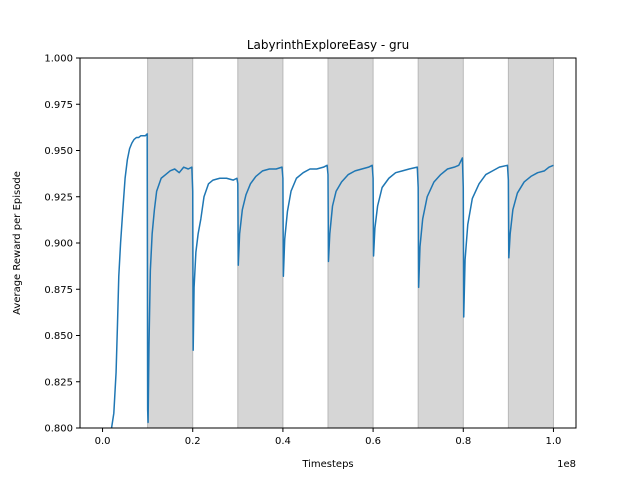  What do you see at coordinates (58, 290) in the screenshot?
I see `y-tick-label: 0.875` at bounding box center [58, 290].